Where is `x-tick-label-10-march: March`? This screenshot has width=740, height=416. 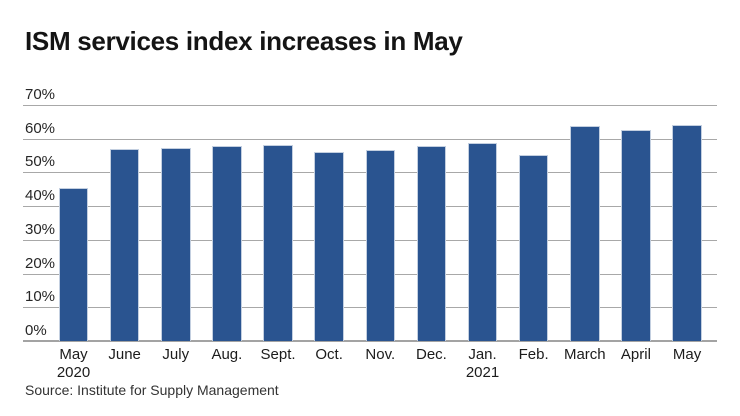
x-tick-label-10-march: March is located at coordinates (585, 355).